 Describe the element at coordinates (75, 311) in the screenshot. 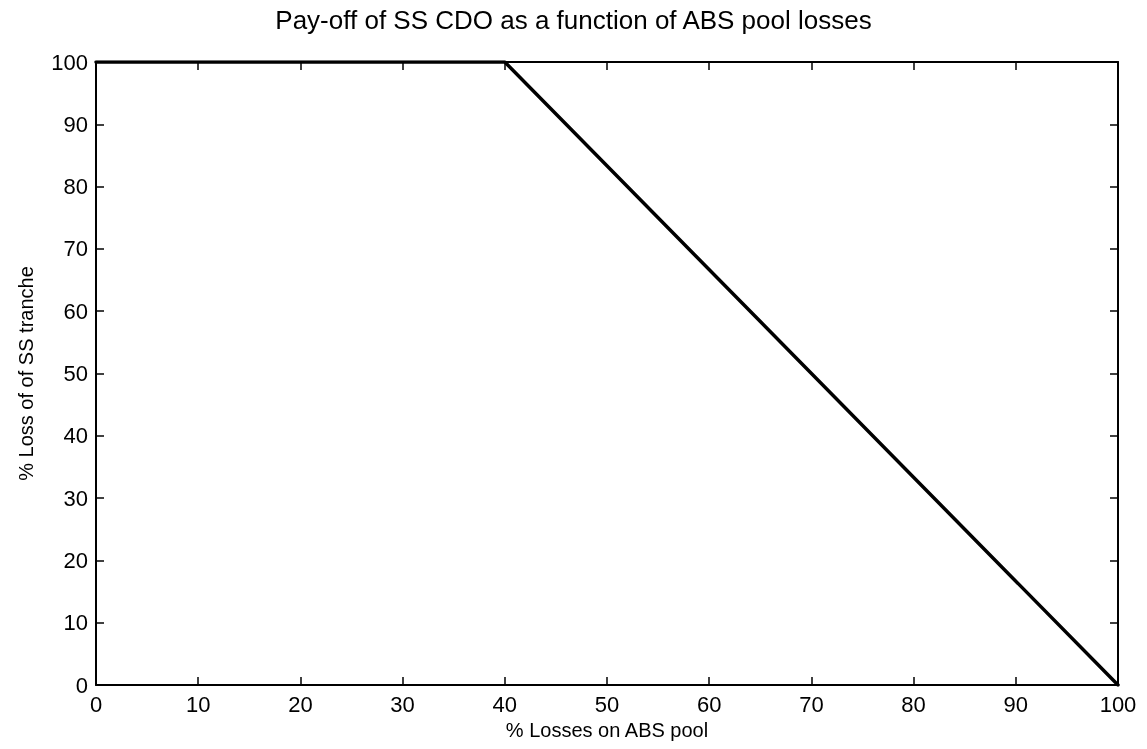

I see `y-tick-label: 60` at that location.